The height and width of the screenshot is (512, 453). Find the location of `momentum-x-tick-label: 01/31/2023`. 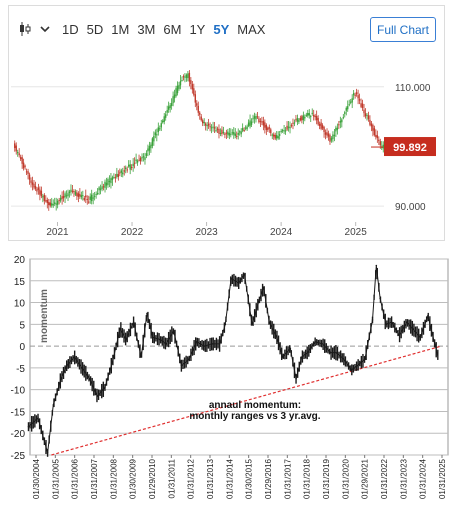

momentum-x-tick-label: 01/31/2023 is located at coordinates (403, 478).